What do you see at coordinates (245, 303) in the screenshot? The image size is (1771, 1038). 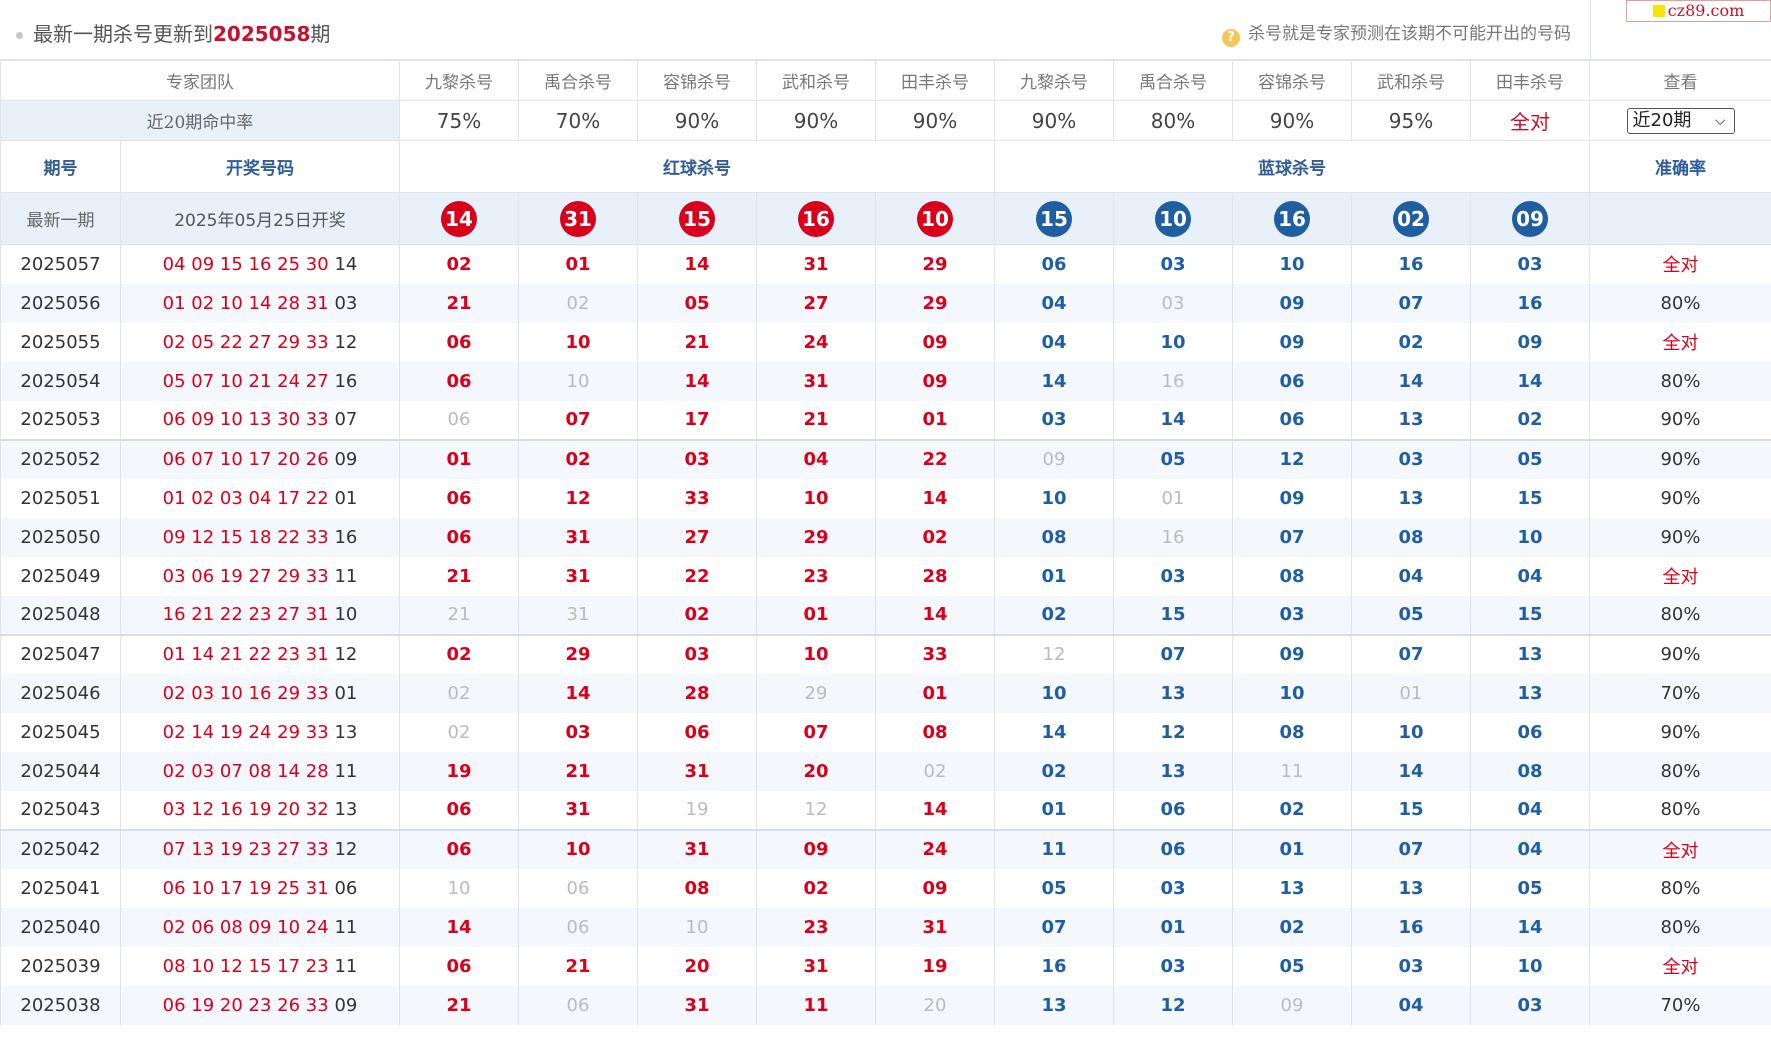 I see `draw-red-numbers: 01 02 10 14 28 31` at bounding box center [245, 303].